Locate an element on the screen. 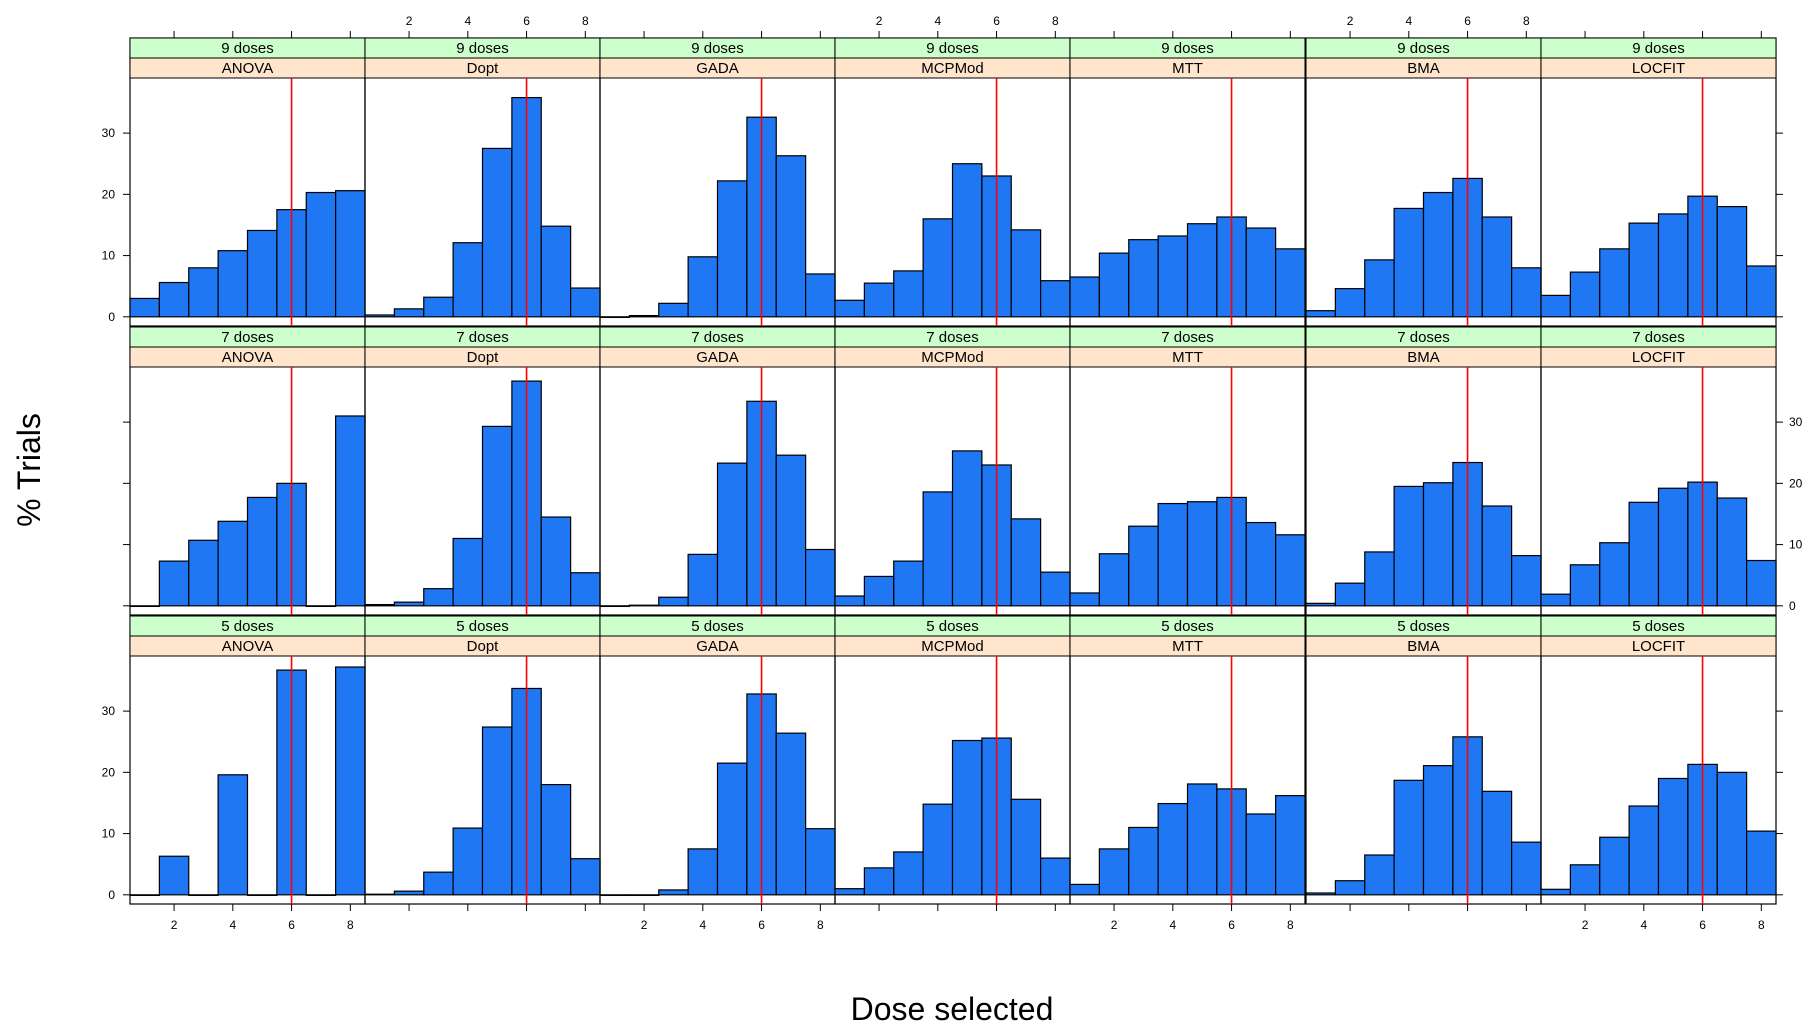 The width and height of the screenshot is (1811, 1028). x-tick-label-bottom: 8 is located at coordinates (820, 925).